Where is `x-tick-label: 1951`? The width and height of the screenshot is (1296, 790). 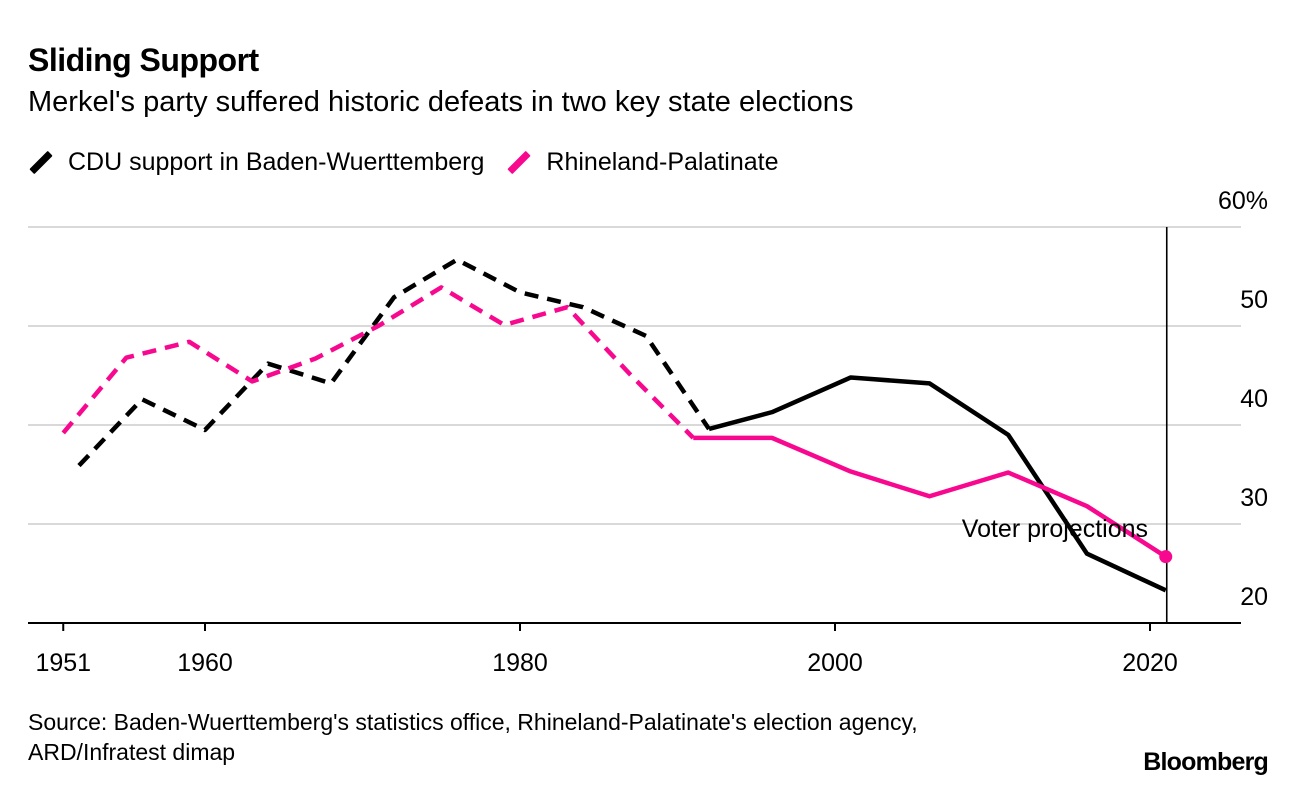 x-tick-label: 1951 is located at coordinates (63, 663).